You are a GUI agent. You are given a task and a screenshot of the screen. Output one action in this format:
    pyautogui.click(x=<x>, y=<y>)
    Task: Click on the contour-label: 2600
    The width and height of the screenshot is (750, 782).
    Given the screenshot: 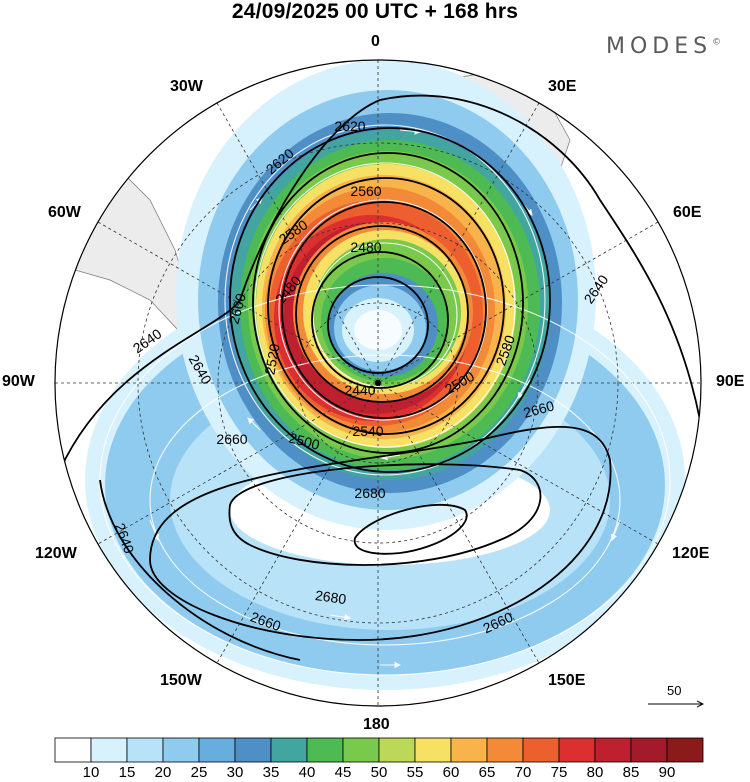 What is the action you would take?
    pyautogui.click(x=237, y=308)
    